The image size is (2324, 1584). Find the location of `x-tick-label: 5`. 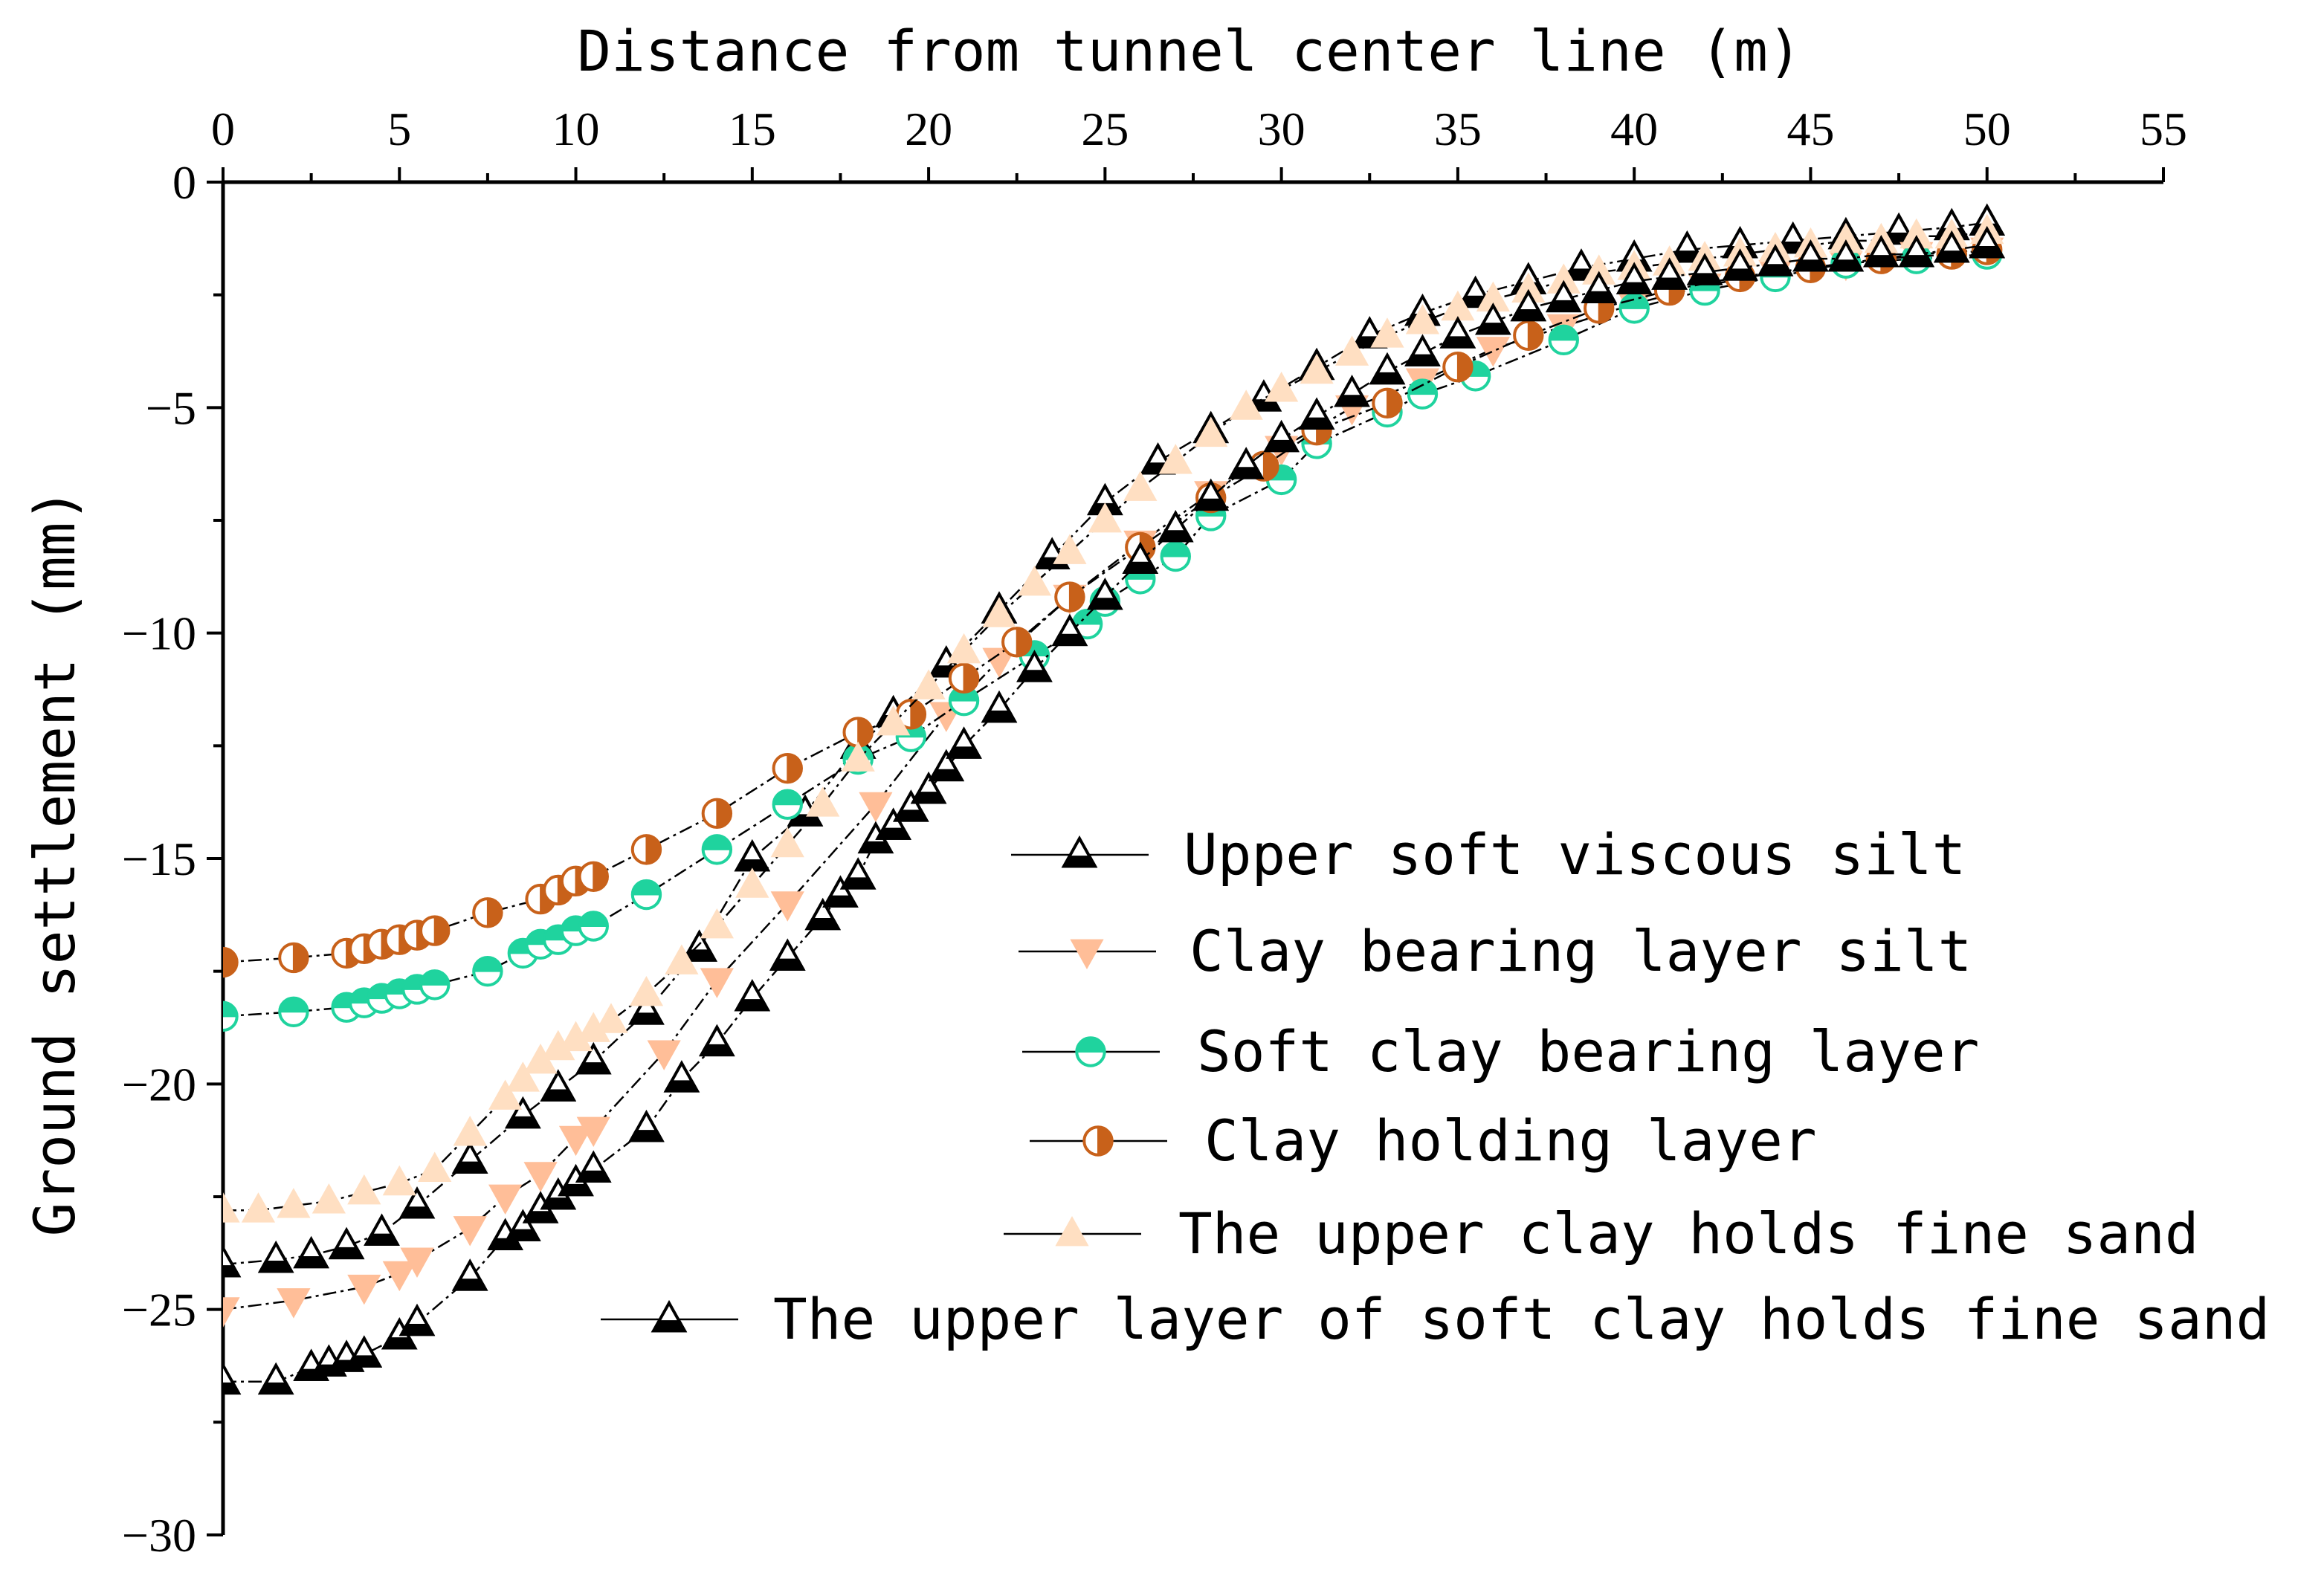

x-tick-label: 5 is located at coordinates (399, 129).